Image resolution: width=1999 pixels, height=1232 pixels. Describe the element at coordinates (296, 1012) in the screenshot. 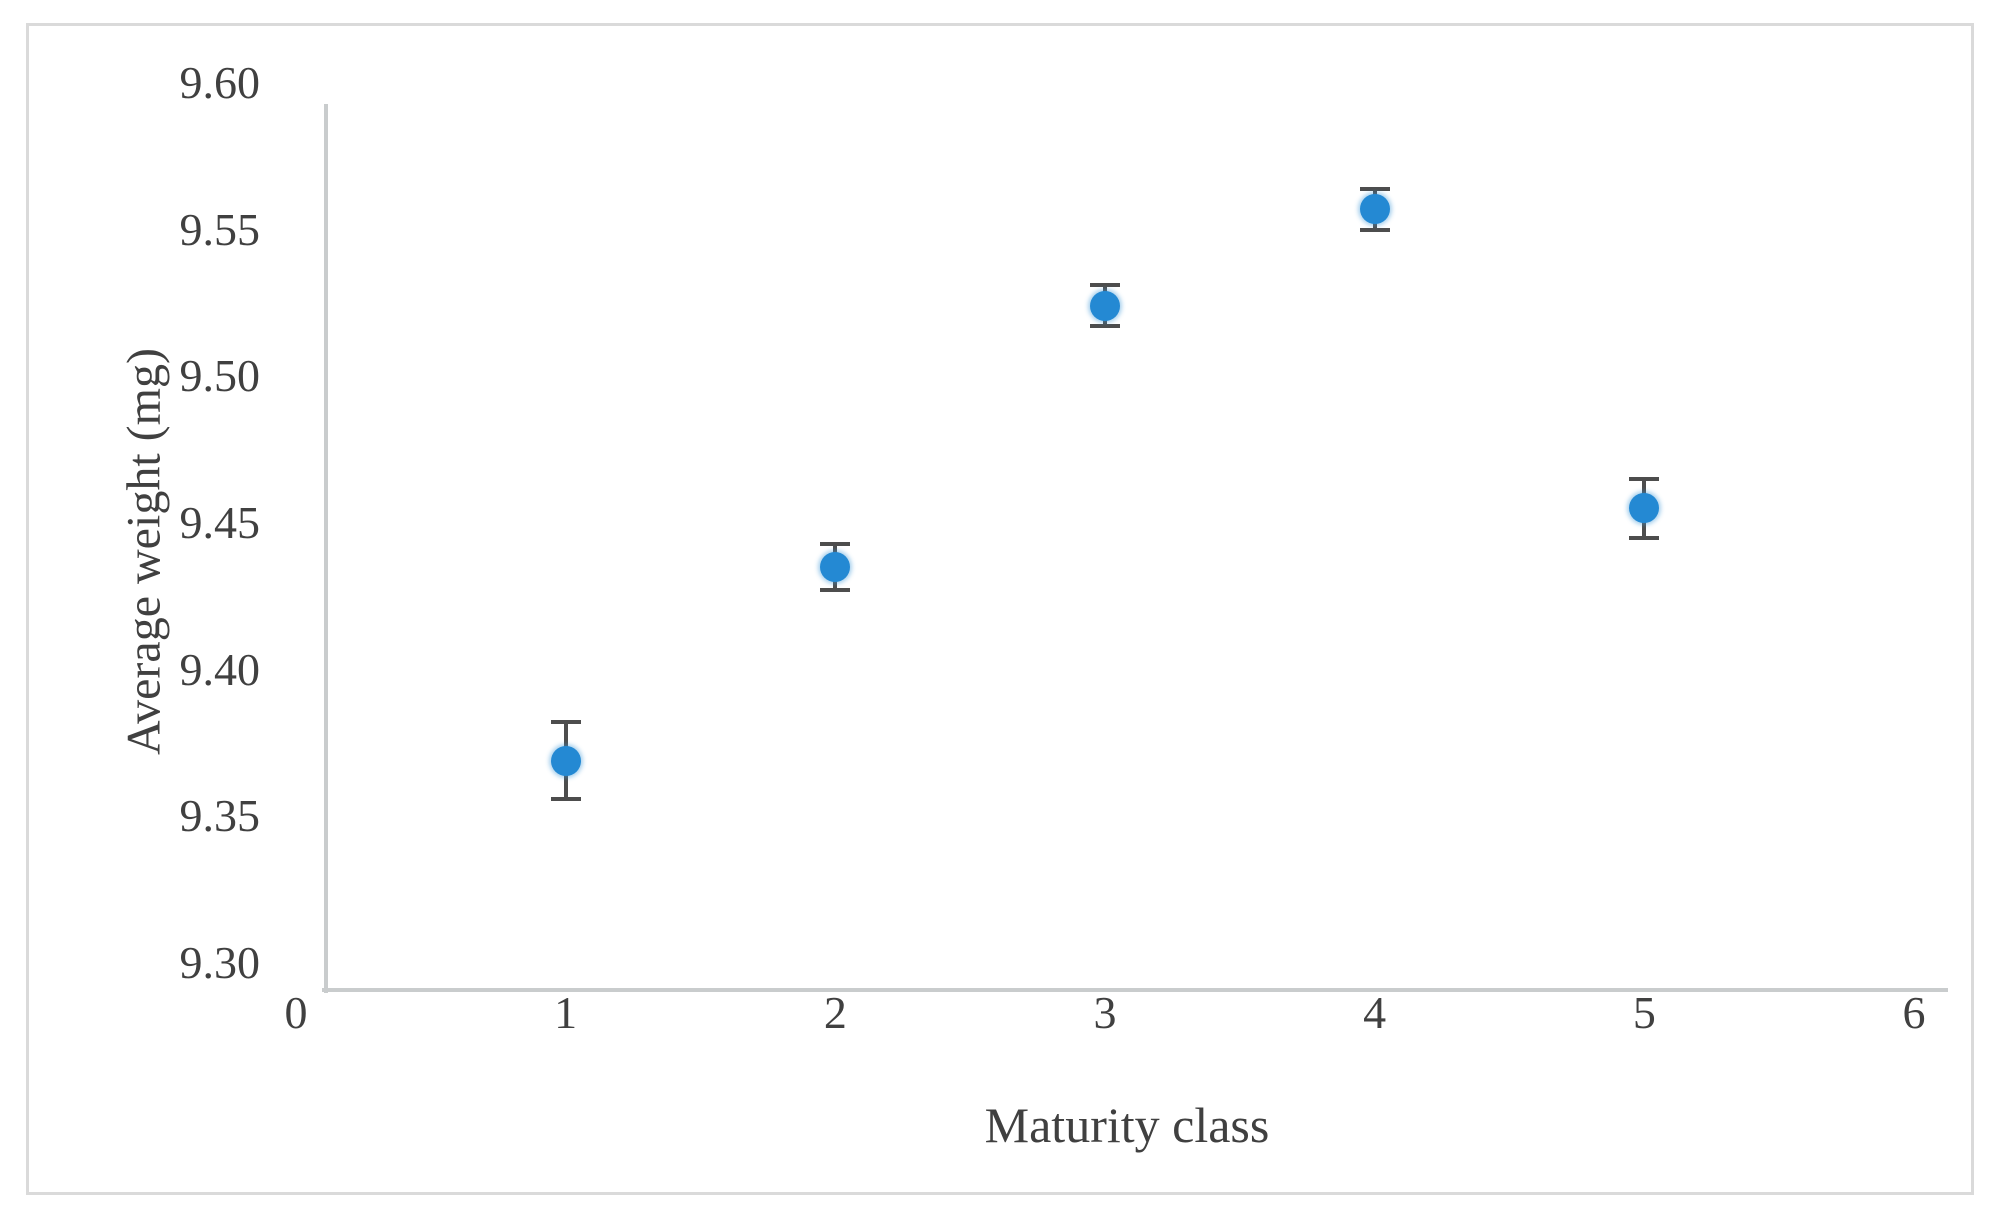

I see `x-tick-label: 0` at that location.